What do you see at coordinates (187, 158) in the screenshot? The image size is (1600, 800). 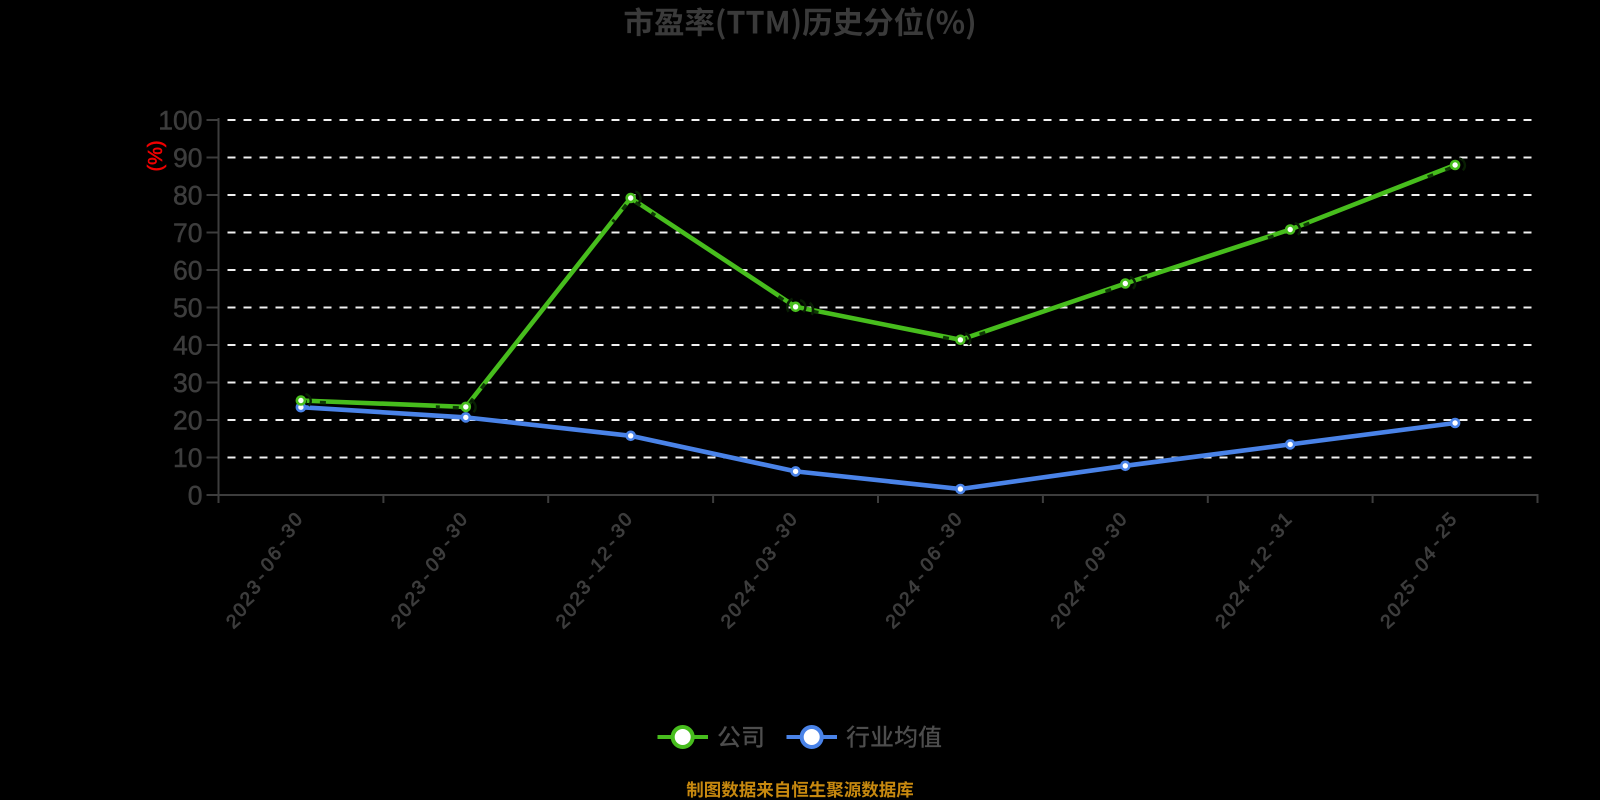 I see `svg-text: 90` at bounding box center [187, 158].